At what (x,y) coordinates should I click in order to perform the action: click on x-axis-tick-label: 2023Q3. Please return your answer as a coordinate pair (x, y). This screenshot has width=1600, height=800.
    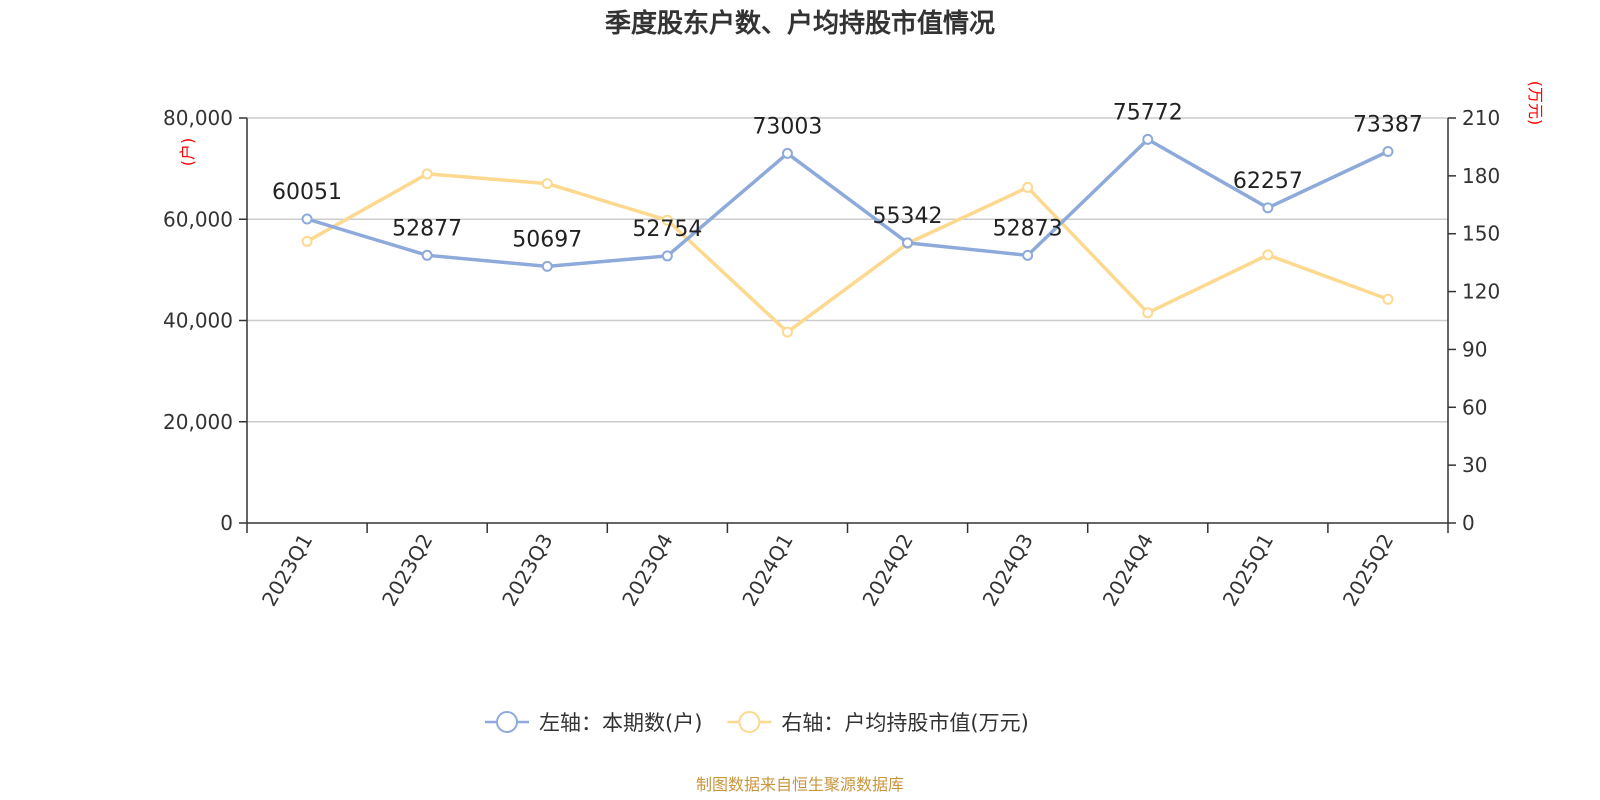
    Looking at the image, I should click on (527, 570).